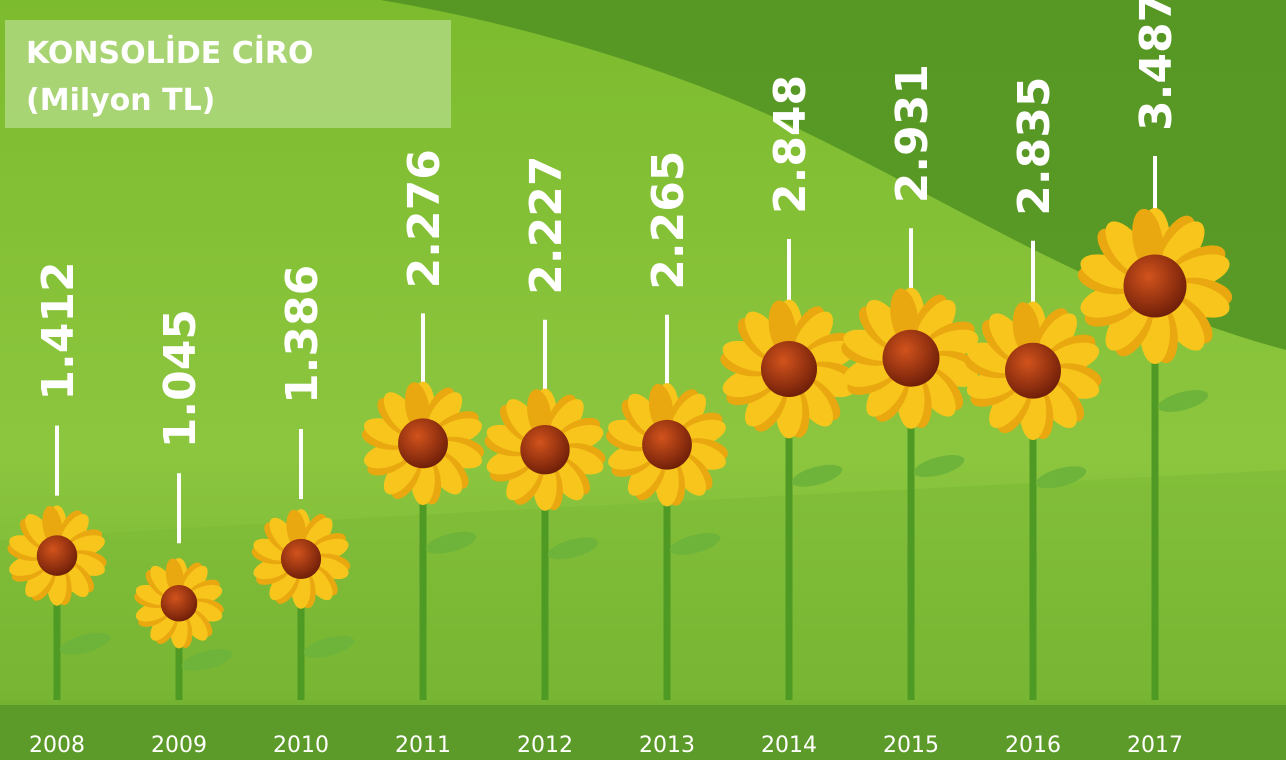  What do you see at coordinates (57, 745) in the screenshot?
I see `x-tick-label: 2008` at bounding box center [57, 745].